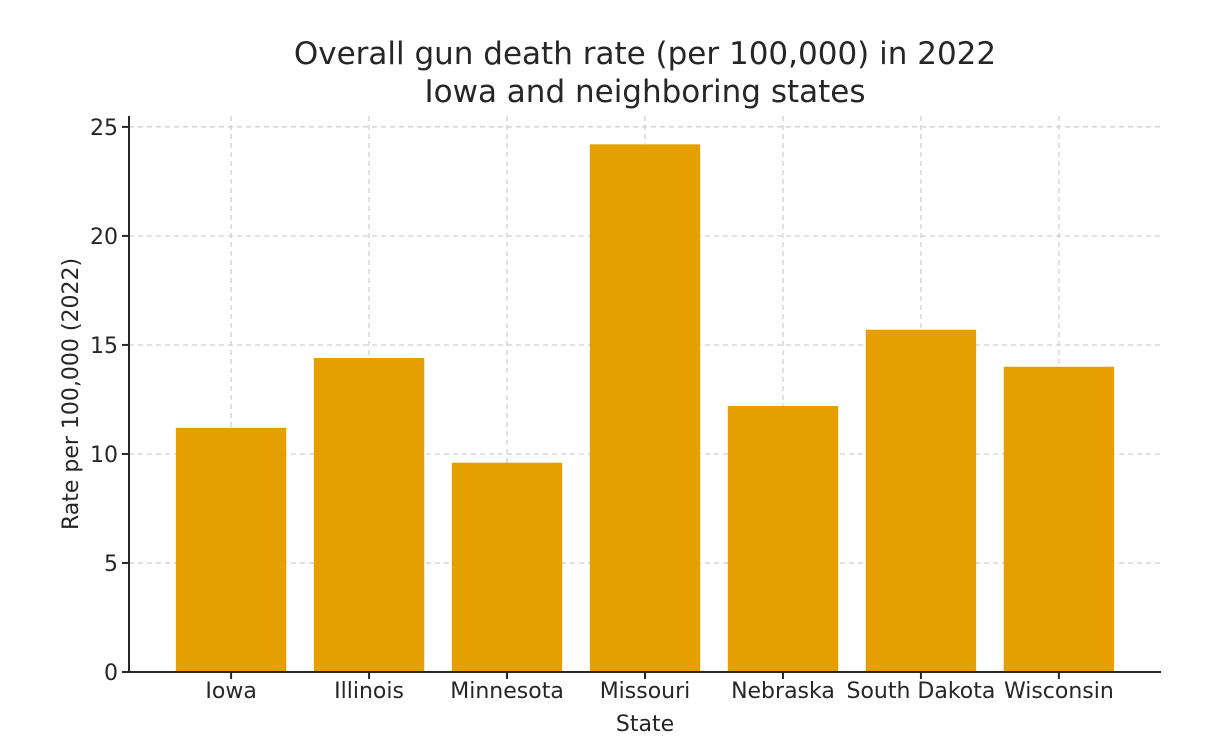 The height and width of the screenshot is (736, 1221). Describe the element at coordinates (104, 237) in the screenshot. I see `y-tick-label: 20` at that location.